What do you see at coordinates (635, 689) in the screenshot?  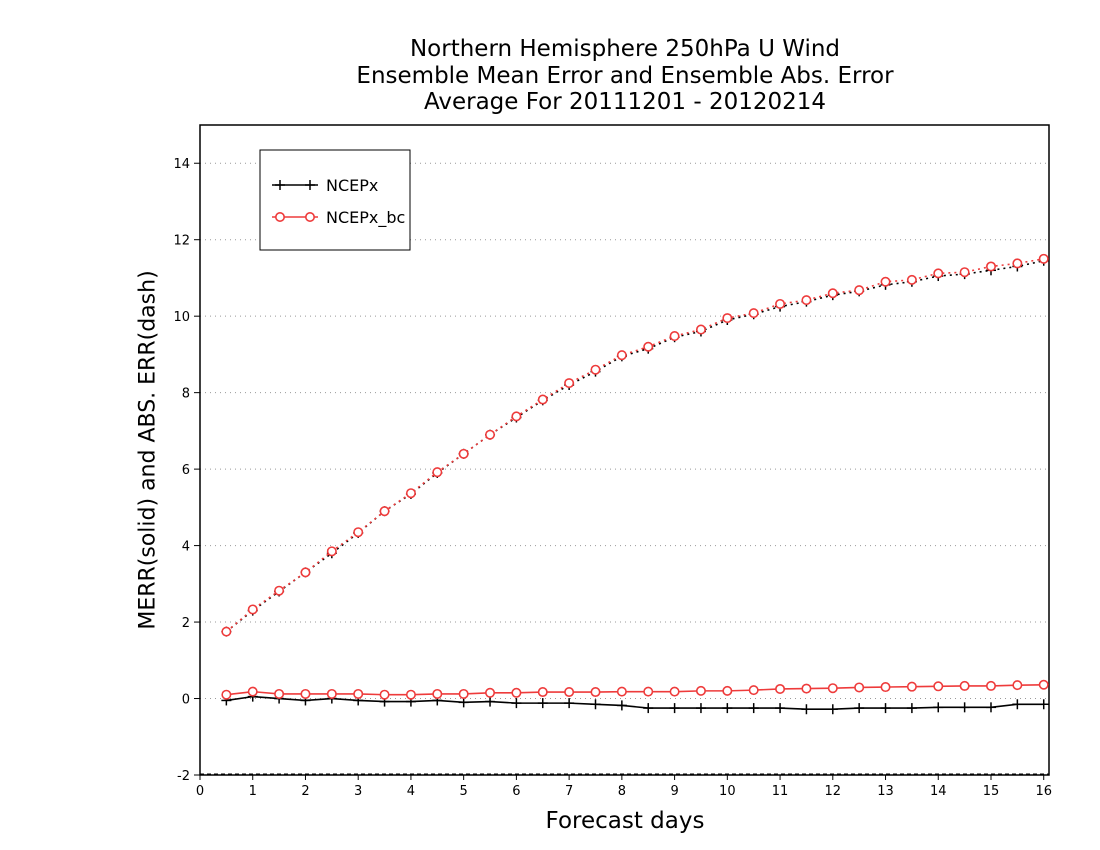 I see `series-ncepx-bc-merr-line` at bounding box center [635, 689].